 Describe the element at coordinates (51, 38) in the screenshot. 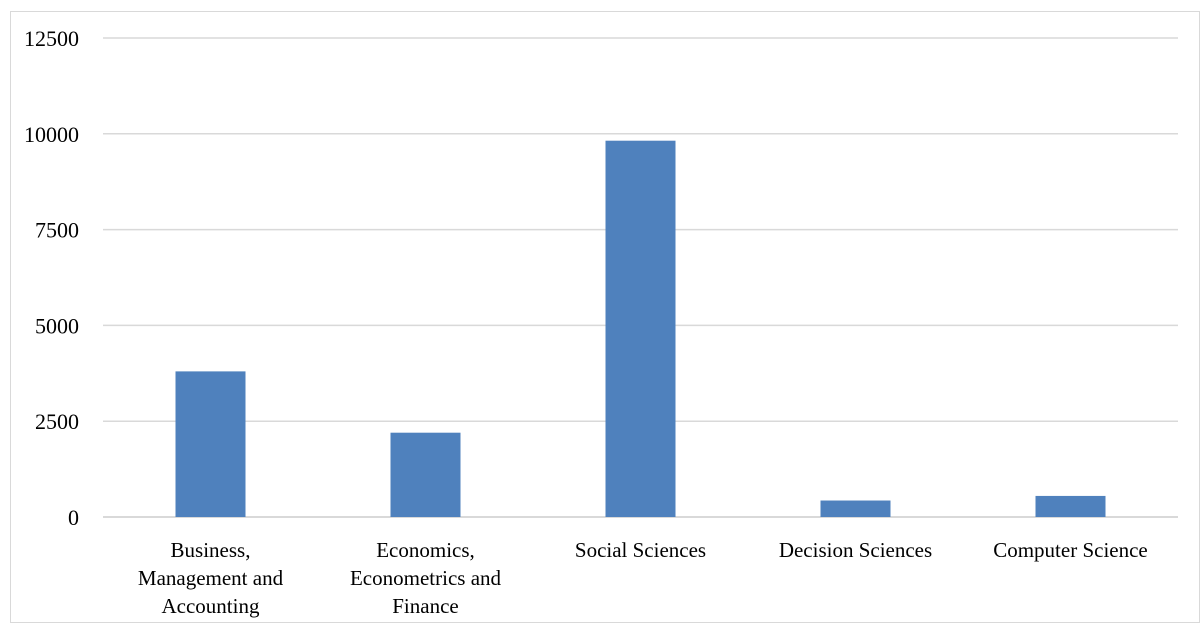

I see `y-tick-label: 12500` at that location.